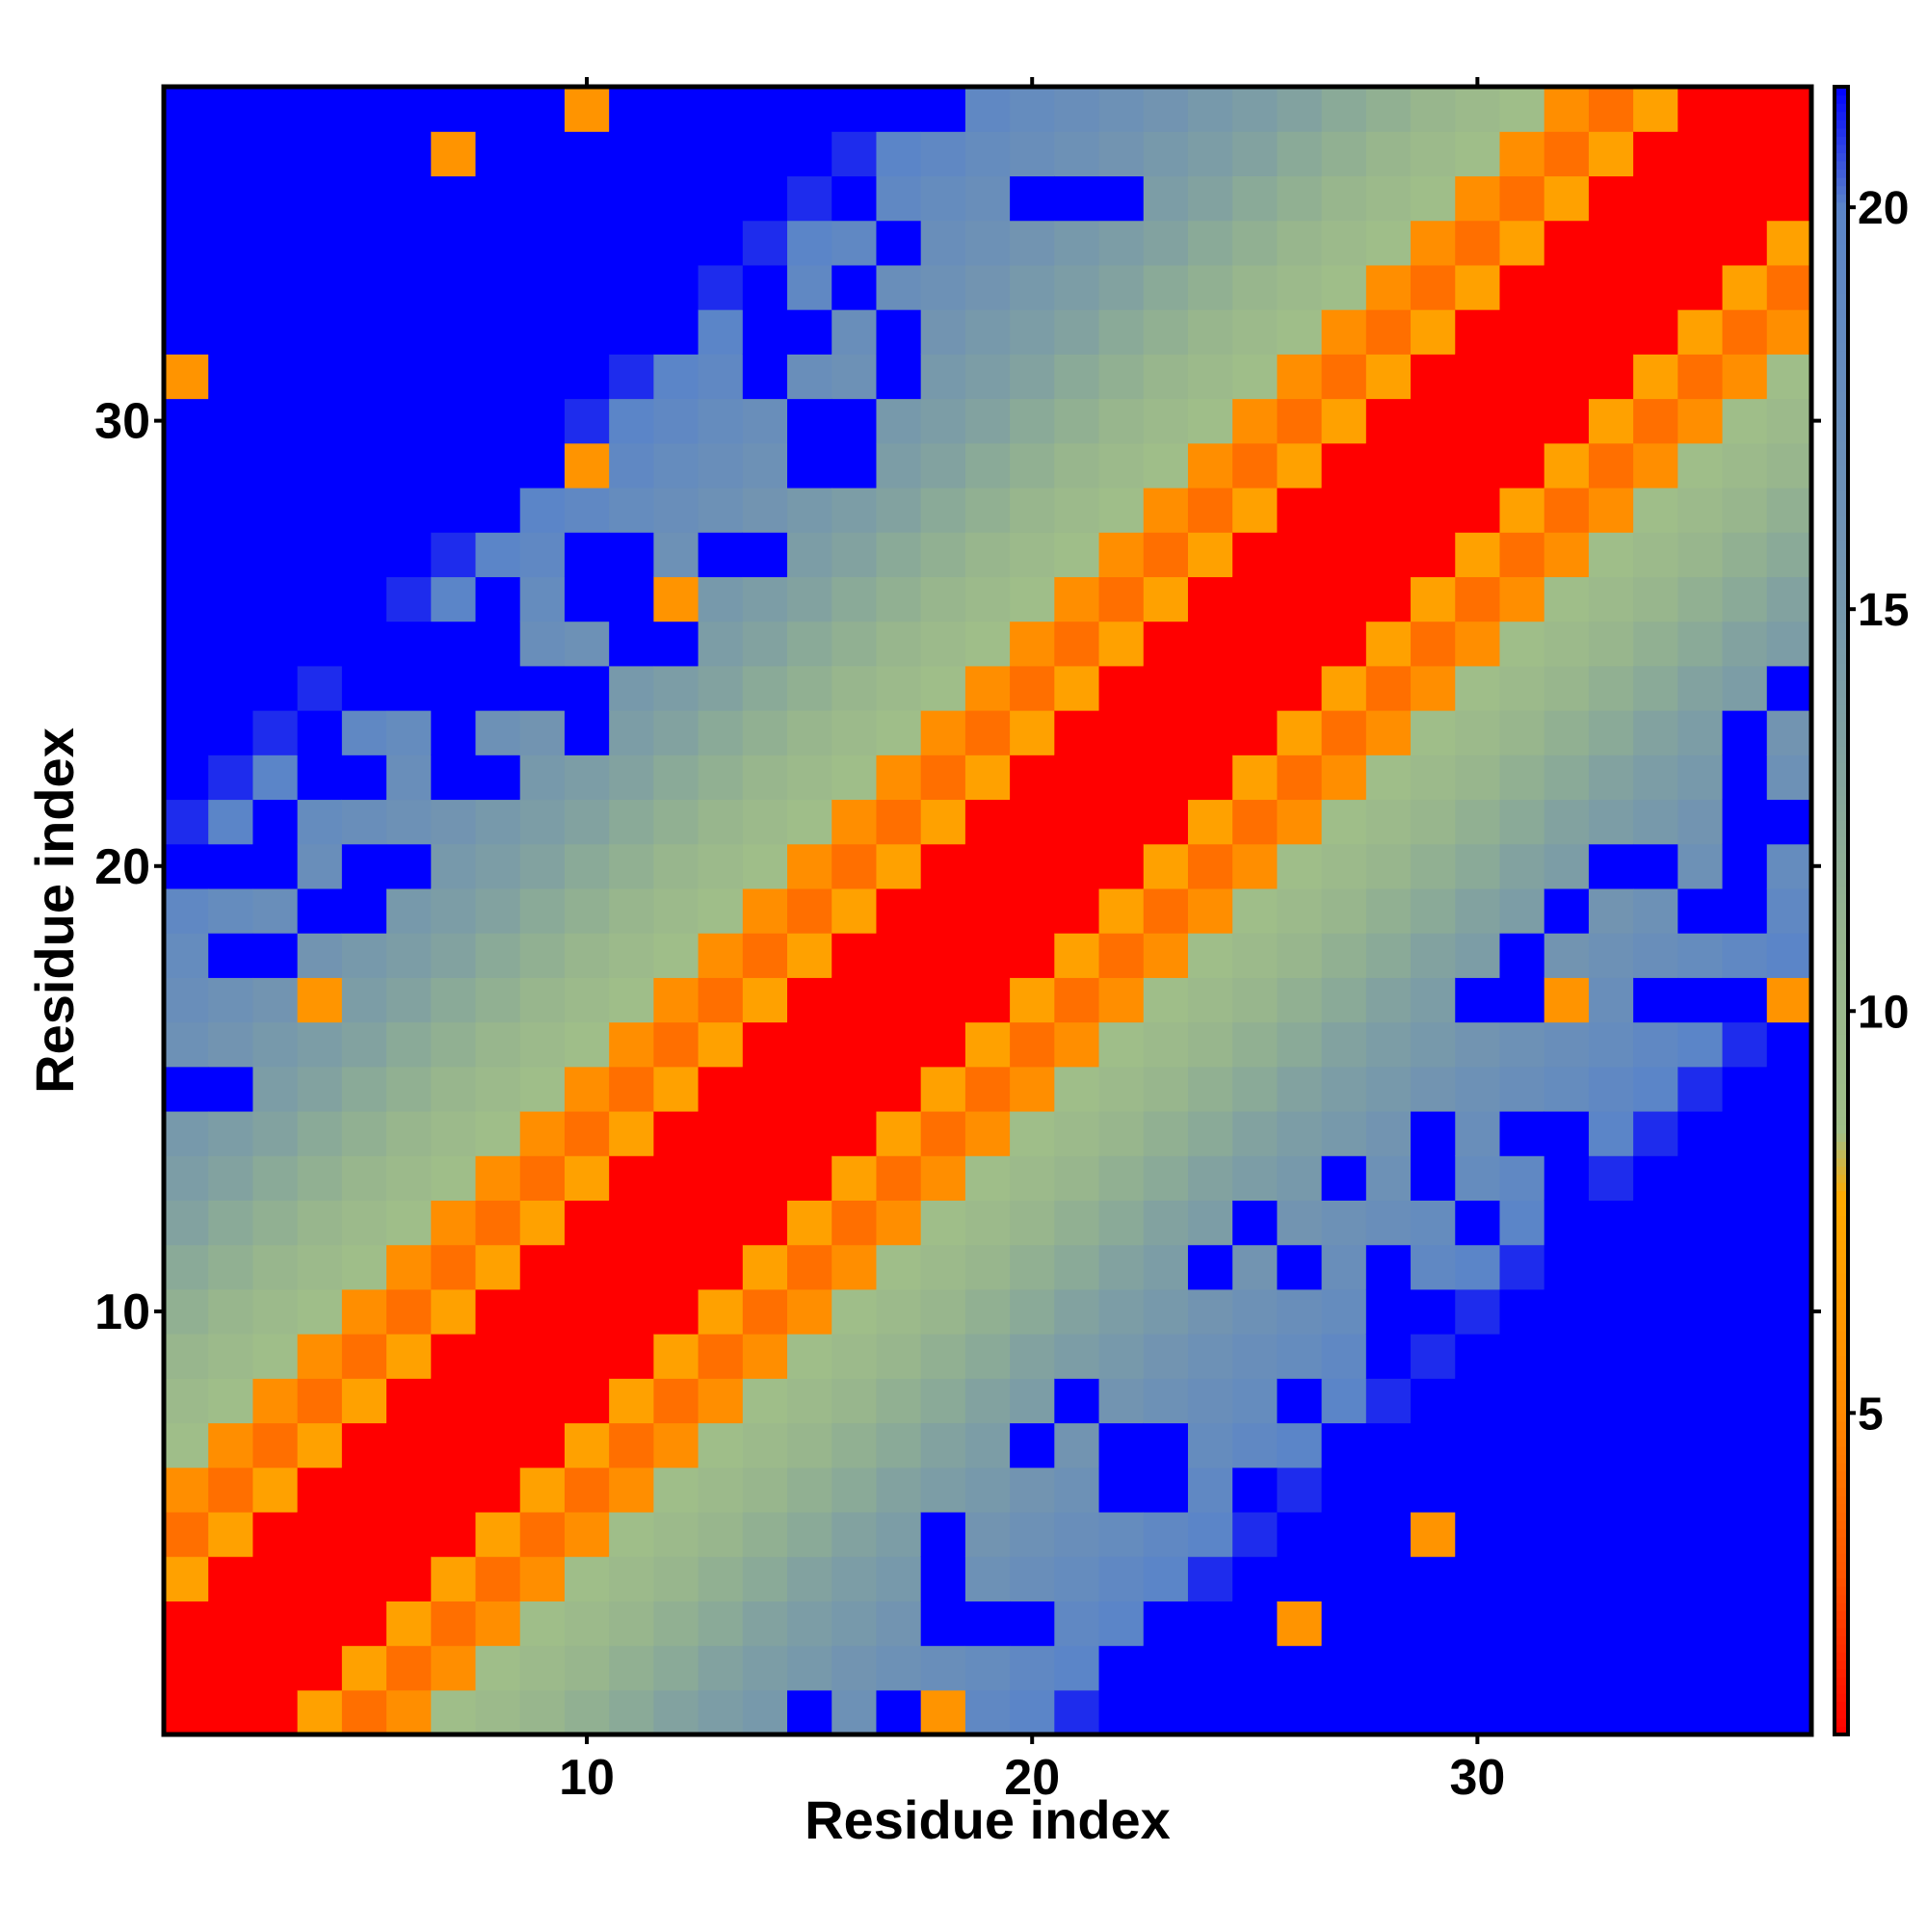 The width and height of the screenshot is (1927, 1932). Describe the element at coordinates (55, 911) in the screenshot. I see `y-axis-label: Residue index` at that location.